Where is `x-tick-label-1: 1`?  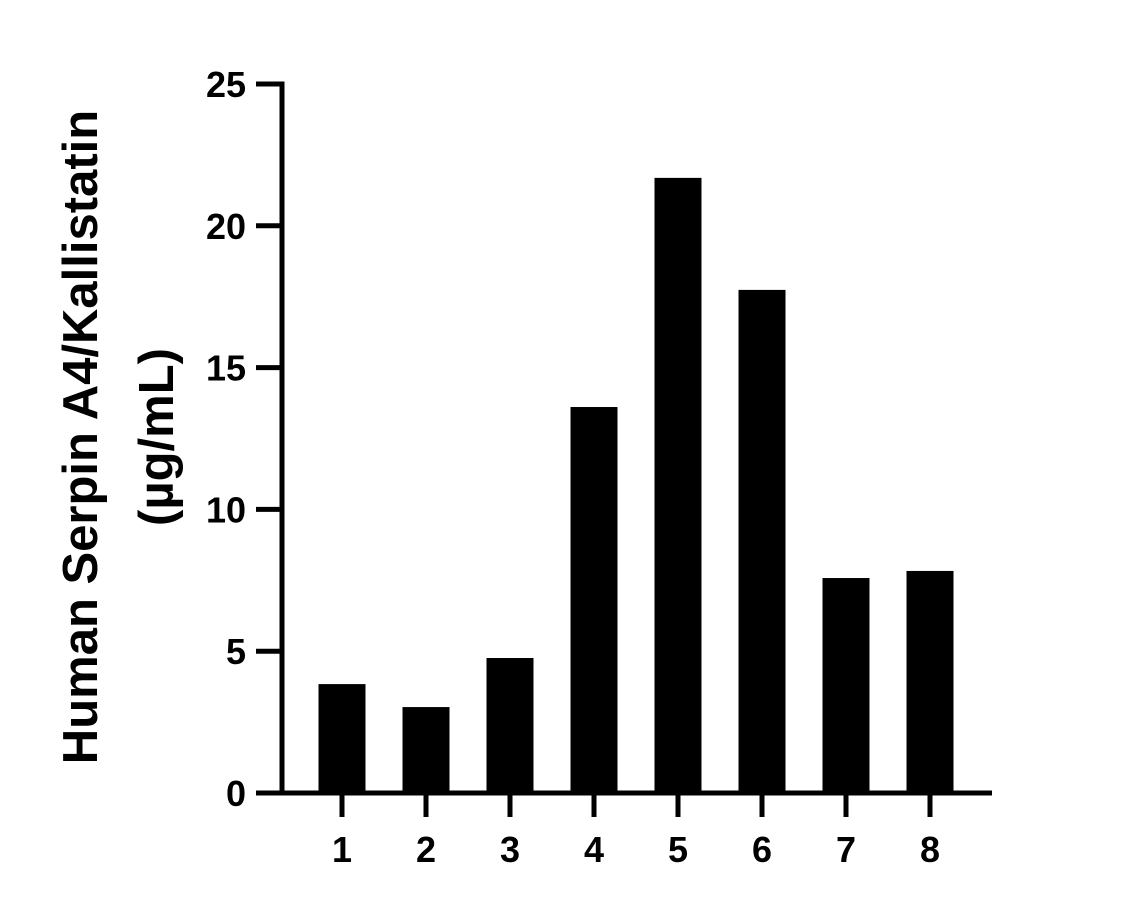 x-tick-label-1: 1 is located at coordinates (342, 849).